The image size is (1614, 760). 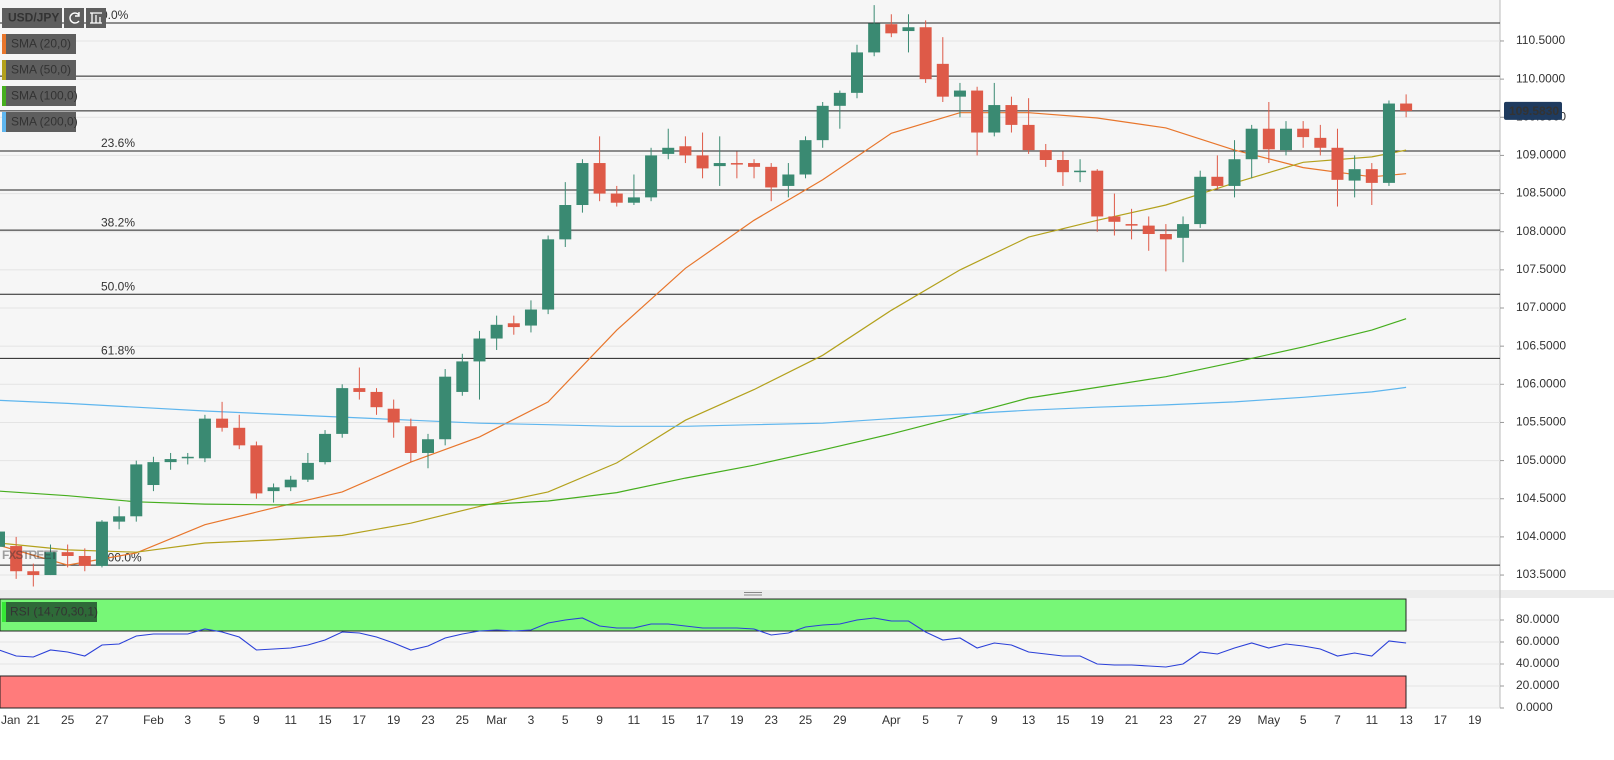 I want to click on legend-label: SMA (20,0), so click(x=41, y=44).